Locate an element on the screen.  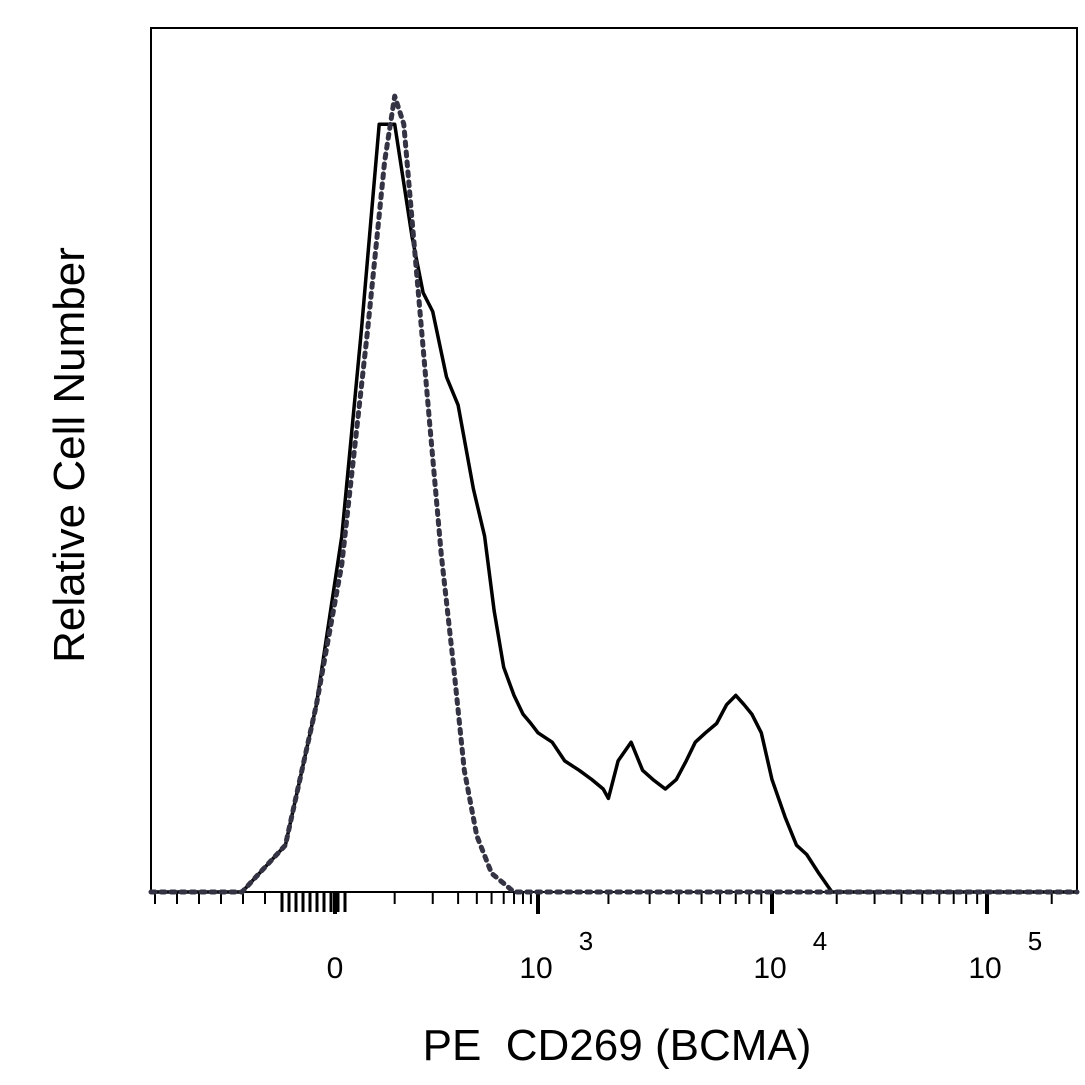
x-tick-label: 0 is located at coordinates (335, 968).